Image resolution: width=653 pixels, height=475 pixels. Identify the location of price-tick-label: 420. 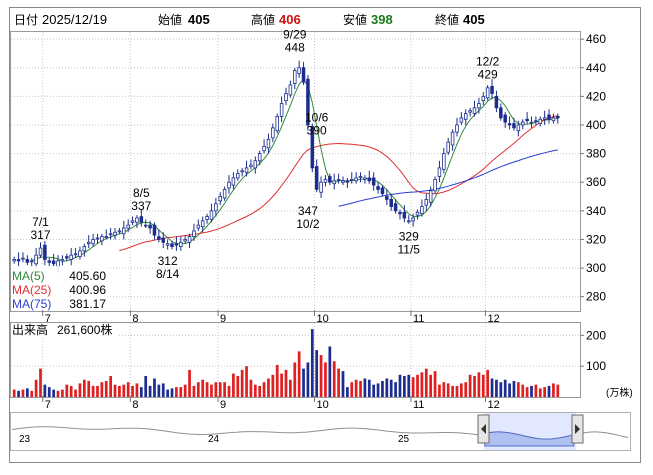
(596, 96).